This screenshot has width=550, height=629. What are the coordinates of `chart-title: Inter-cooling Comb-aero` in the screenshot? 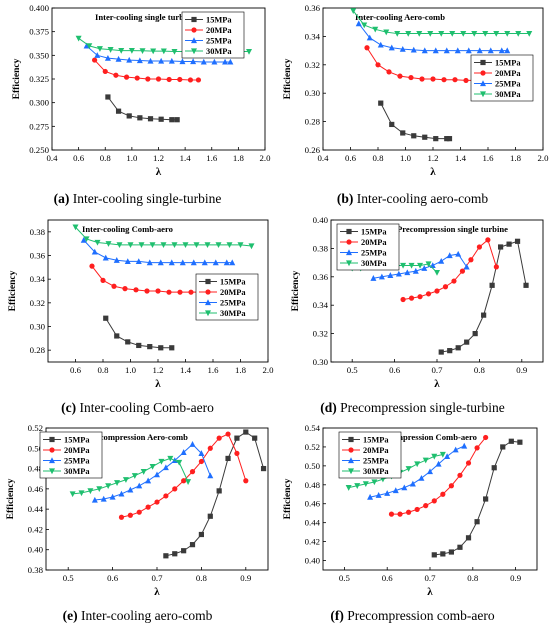 It's located at (127, 229).